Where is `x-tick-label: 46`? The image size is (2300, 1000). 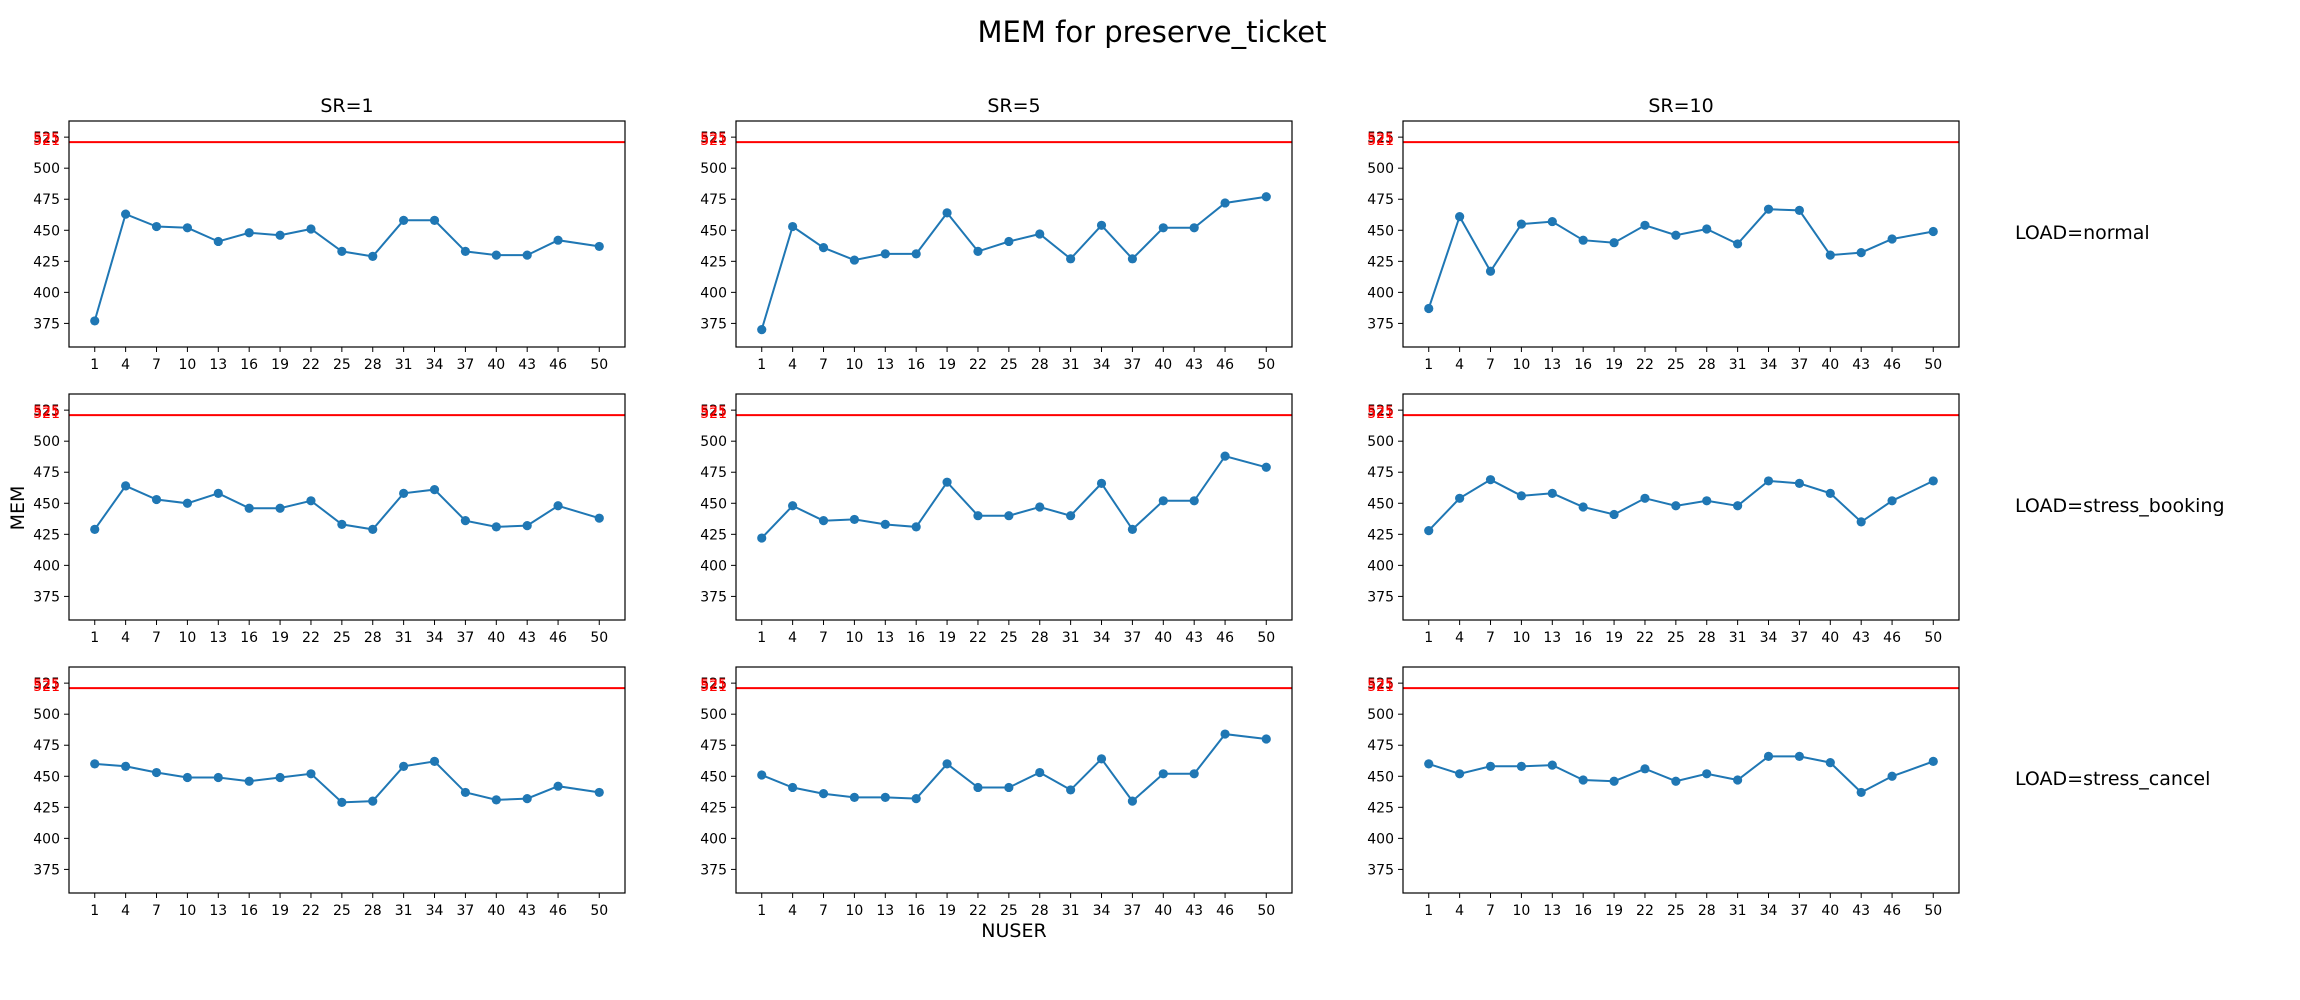
x-tick-label: 46 is located at coordinates (1225, 911).